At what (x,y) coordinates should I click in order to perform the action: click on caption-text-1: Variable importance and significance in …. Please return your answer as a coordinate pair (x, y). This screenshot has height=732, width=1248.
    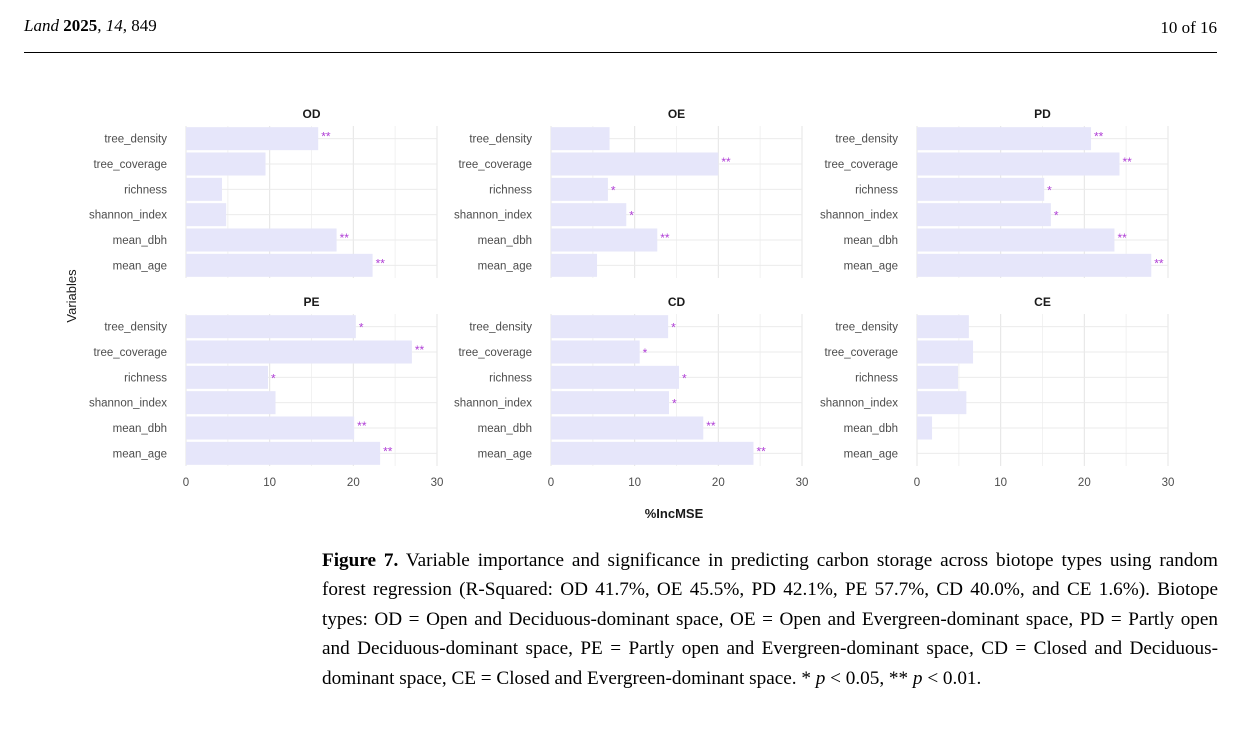
    Looking at the image, I should click on (770, 619).